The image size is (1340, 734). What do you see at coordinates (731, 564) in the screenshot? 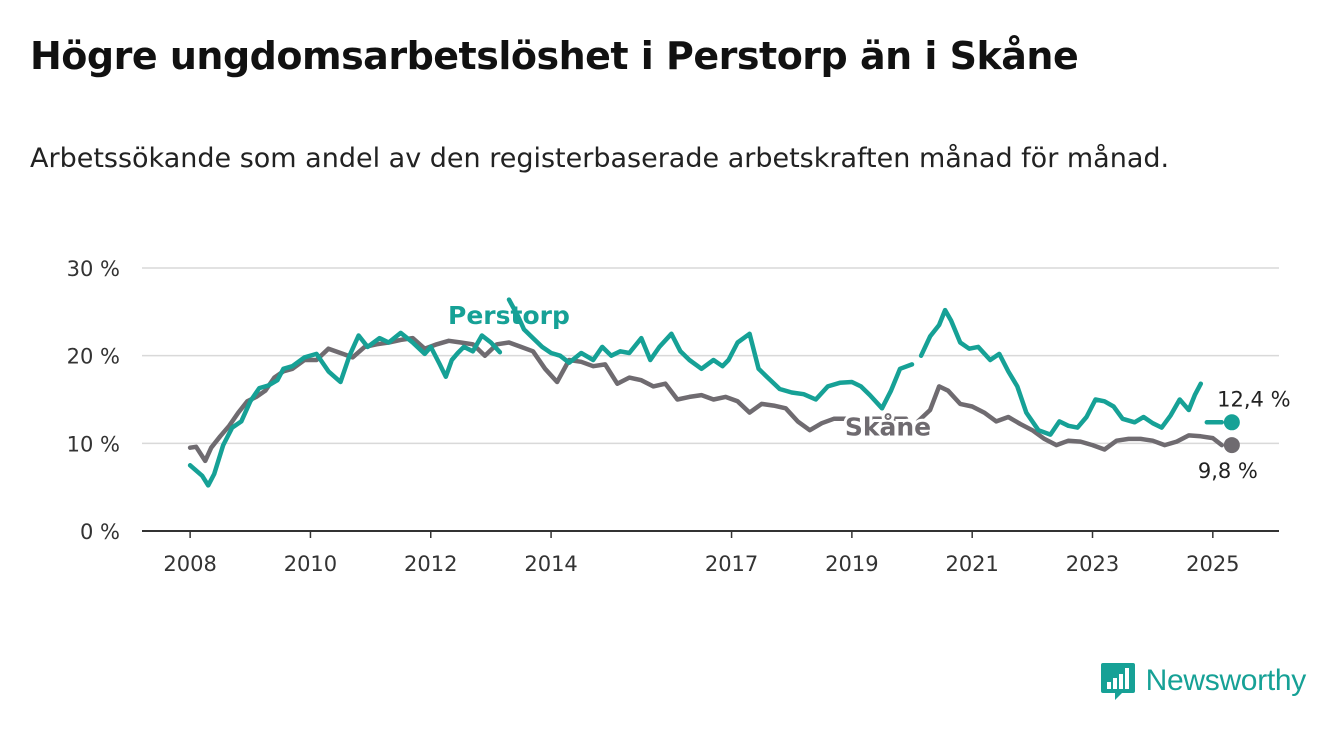
I see `x-tick-label: 2017` at bounding box center [731, 564].